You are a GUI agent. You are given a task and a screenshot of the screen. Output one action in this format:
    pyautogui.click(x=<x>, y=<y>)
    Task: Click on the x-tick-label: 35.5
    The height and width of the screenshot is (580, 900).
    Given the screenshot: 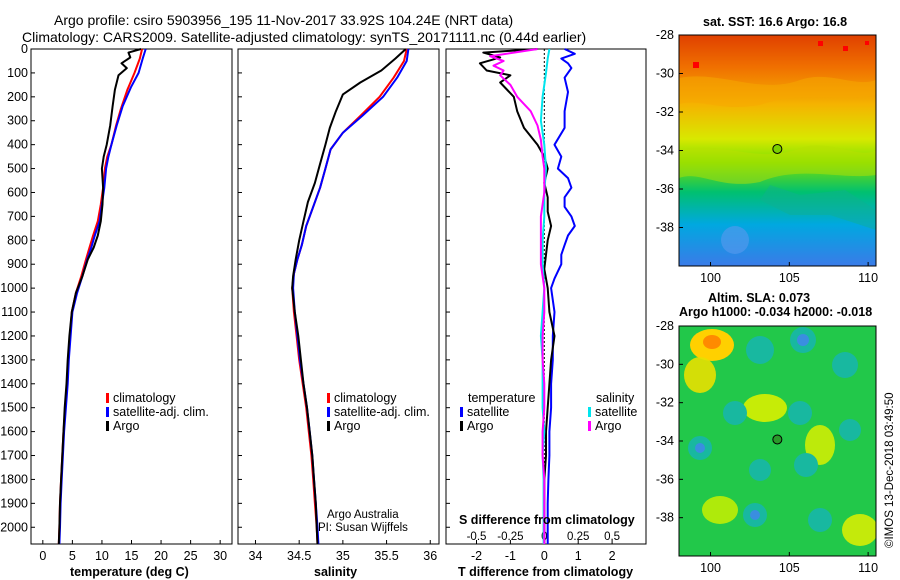 What is the action you would take?
    pyautogui.click(x=386, y=556)
    